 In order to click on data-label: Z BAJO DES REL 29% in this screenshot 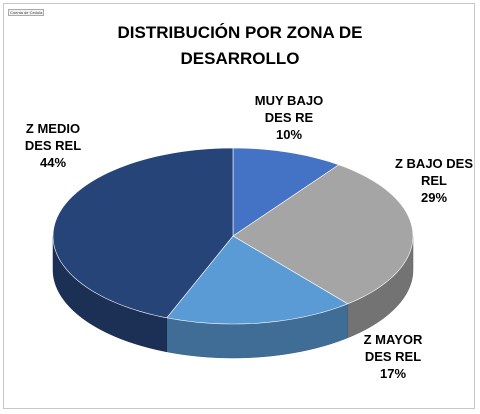, I will do `click(434, 180)`.